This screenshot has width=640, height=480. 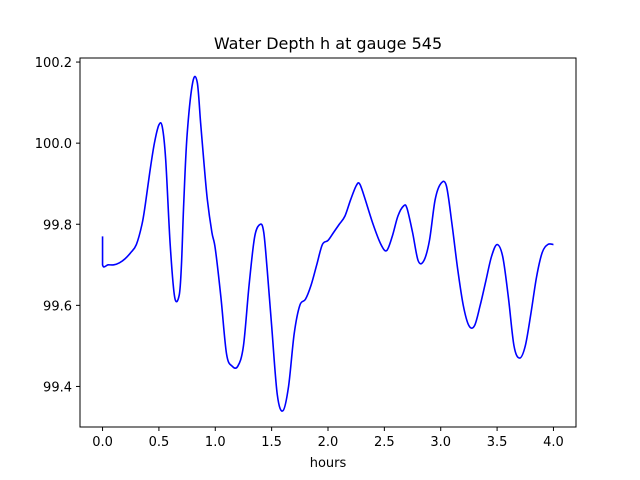 I want to click on x-tick-label: 1.5, so click(x=271, y=442).